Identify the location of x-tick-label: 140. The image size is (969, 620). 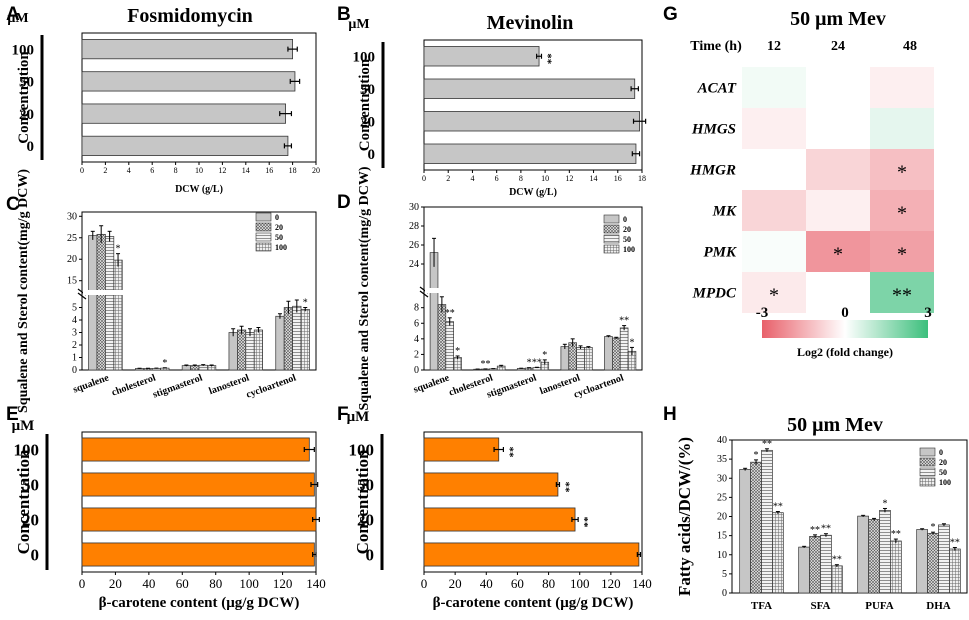
(316, 583).